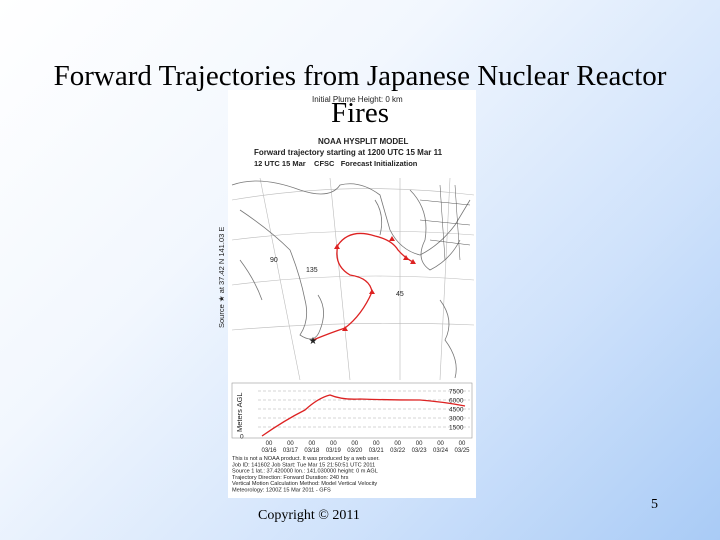 The image size is (720, 540). What do you see at coordinates (269, 451) in the screenshot?
I see `x-tick-date: 03/16` at bounding box center [269, 451].